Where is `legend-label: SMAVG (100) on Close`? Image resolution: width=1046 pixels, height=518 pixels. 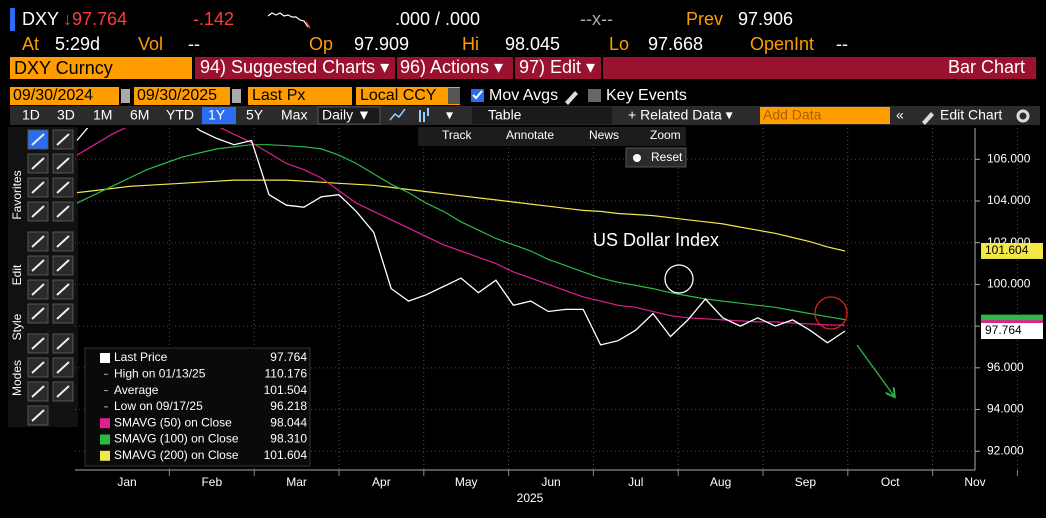 legend-label: SMAVG (100) on Close is located at coordinates (176, 439).